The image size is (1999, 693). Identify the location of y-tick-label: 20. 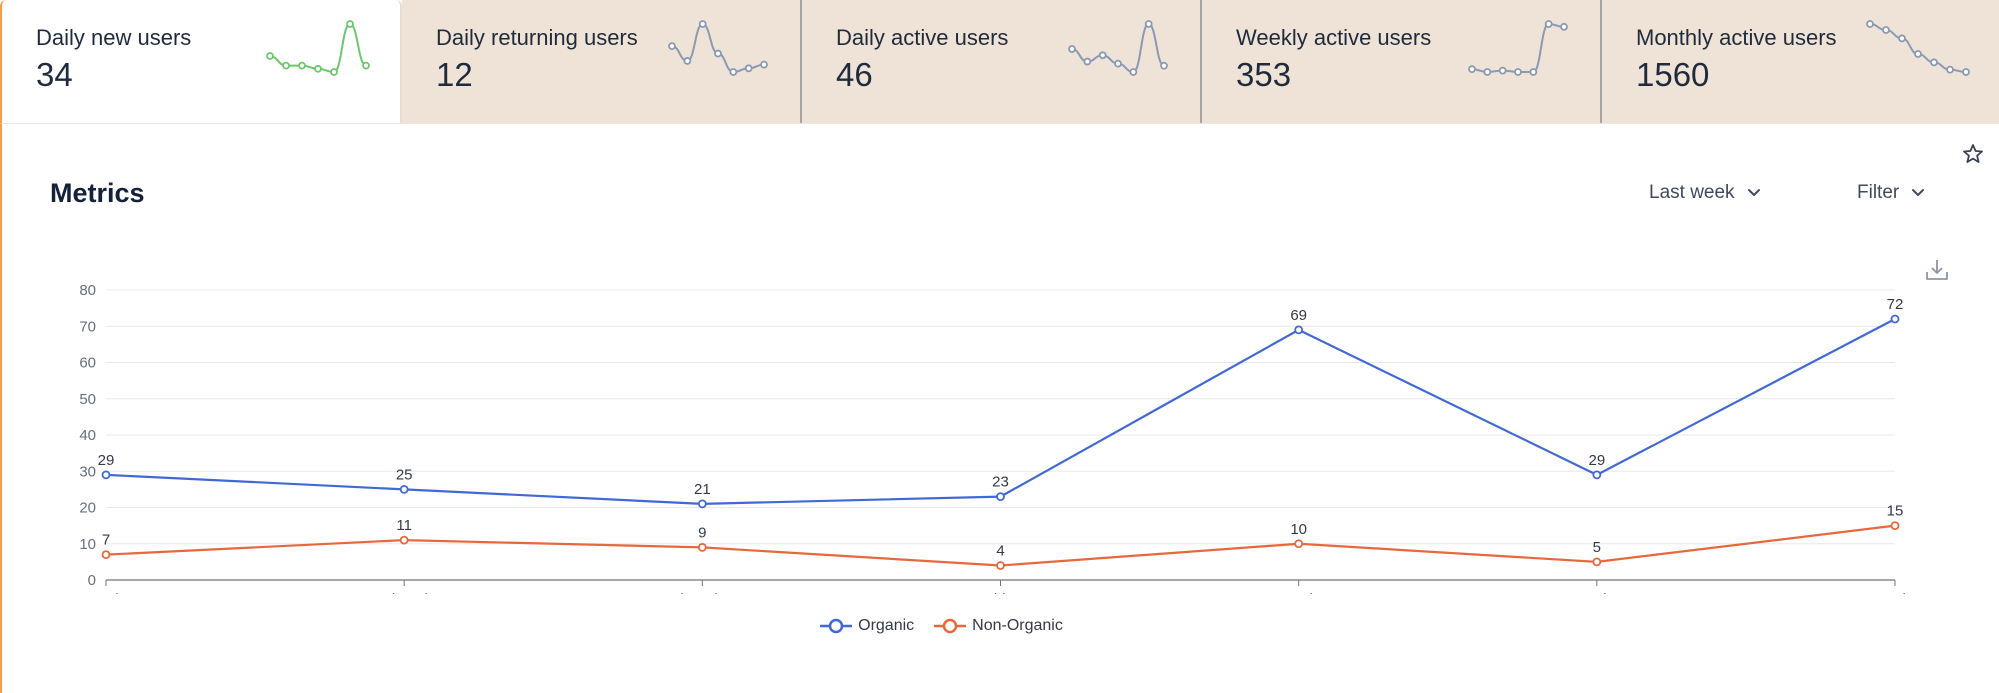
(87, 508).